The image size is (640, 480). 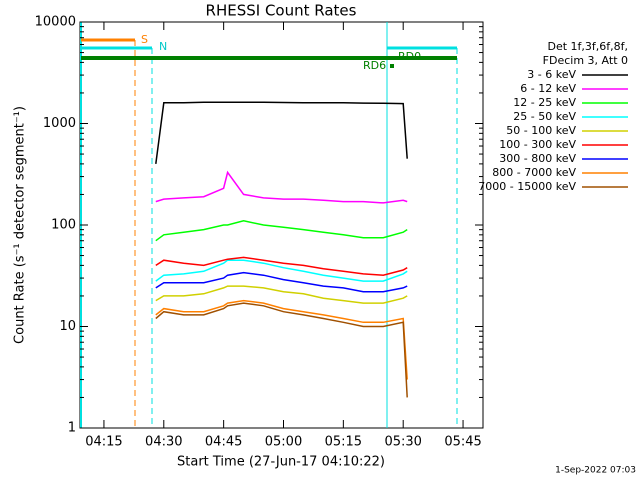 What do you see at coordinates (587, 46) in the screenshot?
I see `legend-header: Det 1f,3f,6f,8f,` at bounding box center [587, 46].